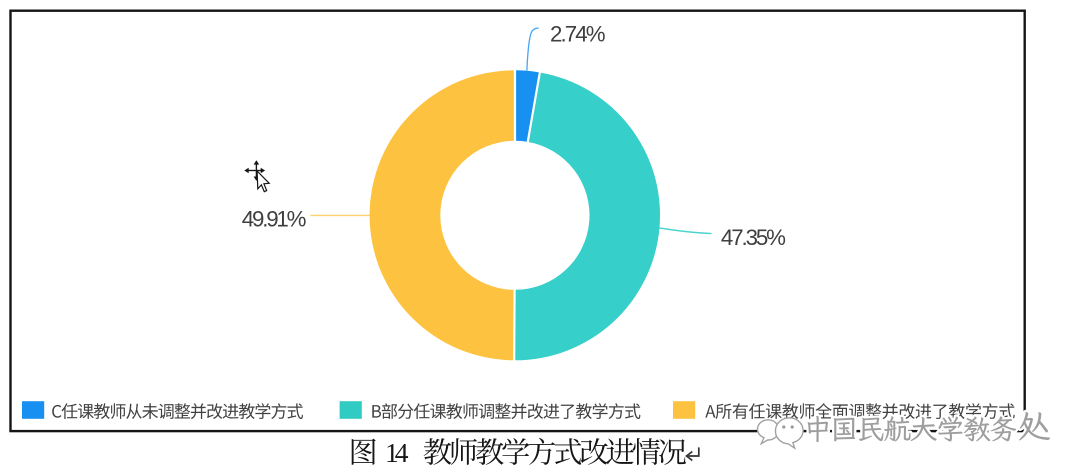 The width and height of the screenshot is (1080, 476). Describe the element at coordinates (753, 237) in the screenshot. I see `svg-text: 47.35%` at that location.